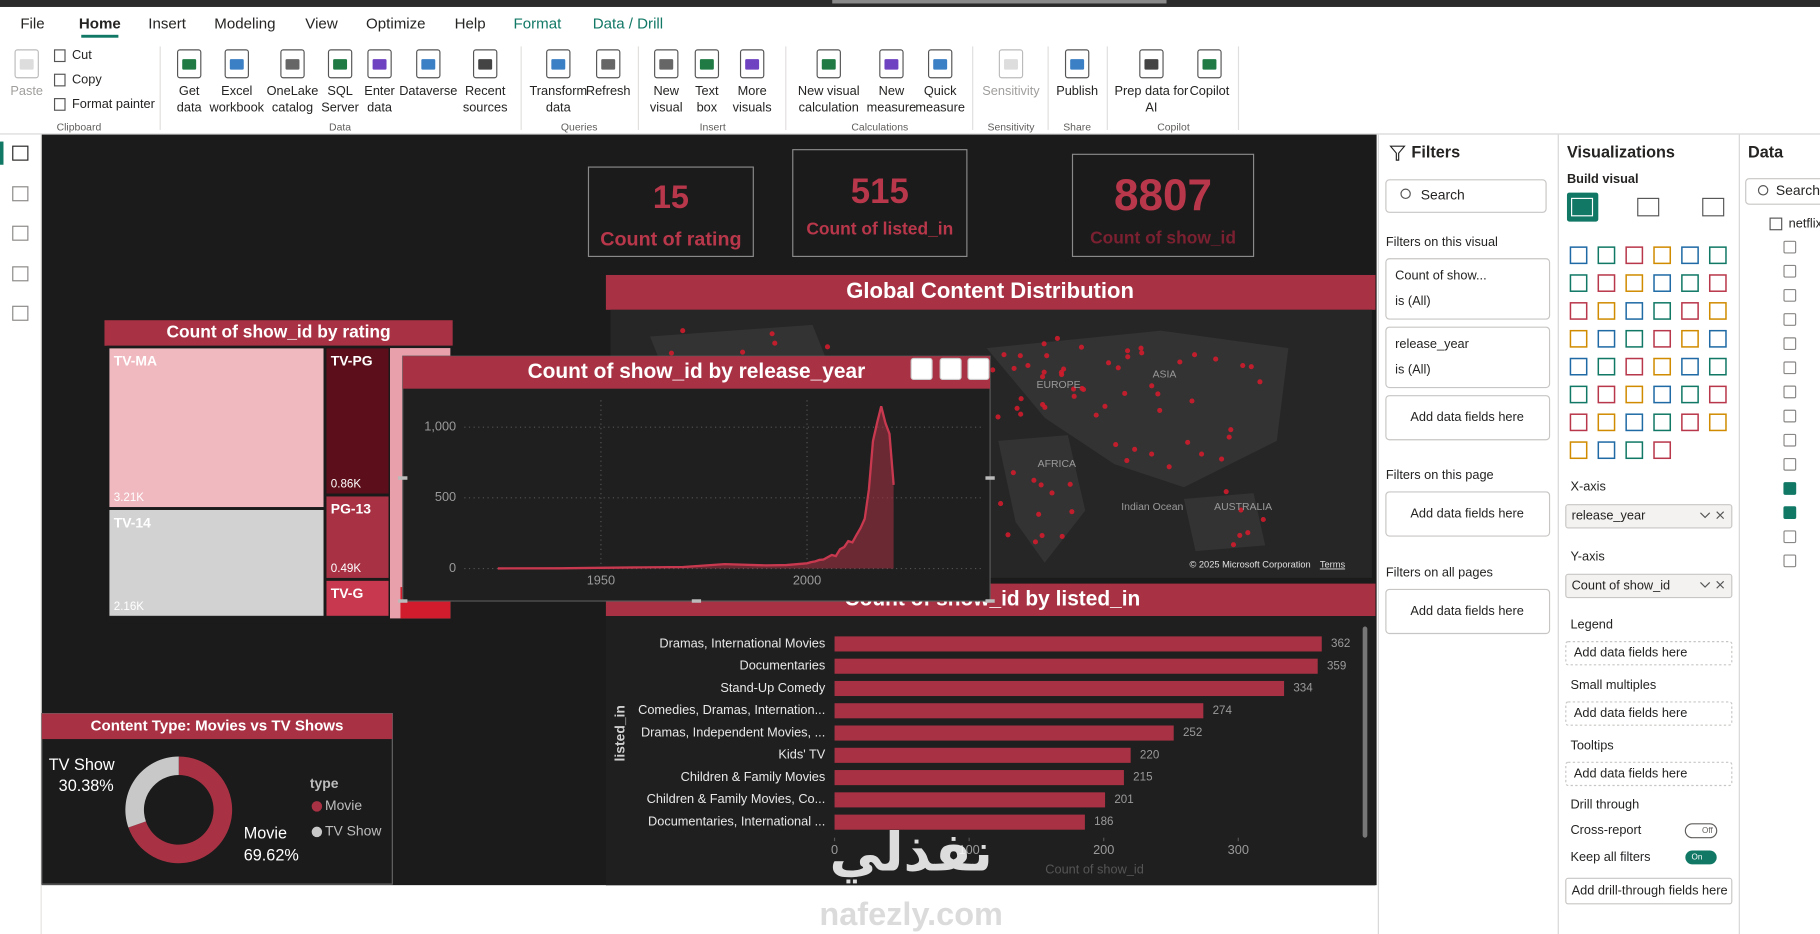 Image resolution: width=1820 pixels, height=934 pixels. I want to click on menu-tab: Data / Drill, so click(628, 23).